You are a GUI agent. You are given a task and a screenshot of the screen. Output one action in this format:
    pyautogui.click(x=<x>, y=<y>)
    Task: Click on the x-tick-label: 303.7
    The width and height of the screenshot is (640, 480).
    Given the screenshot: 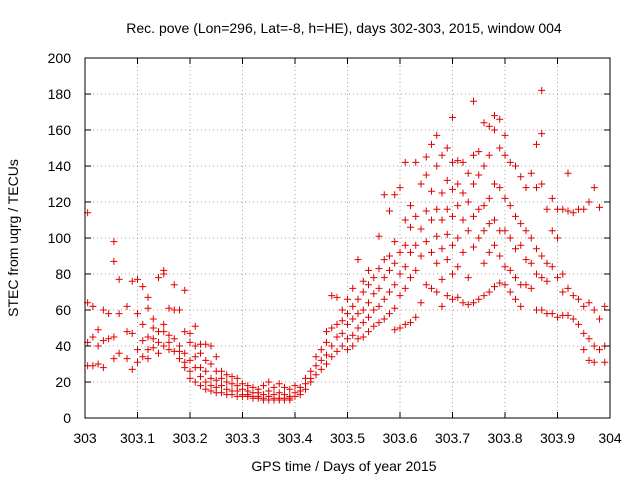 What is the action you would take?
    pyautogui.click(x=452, y=438)
    